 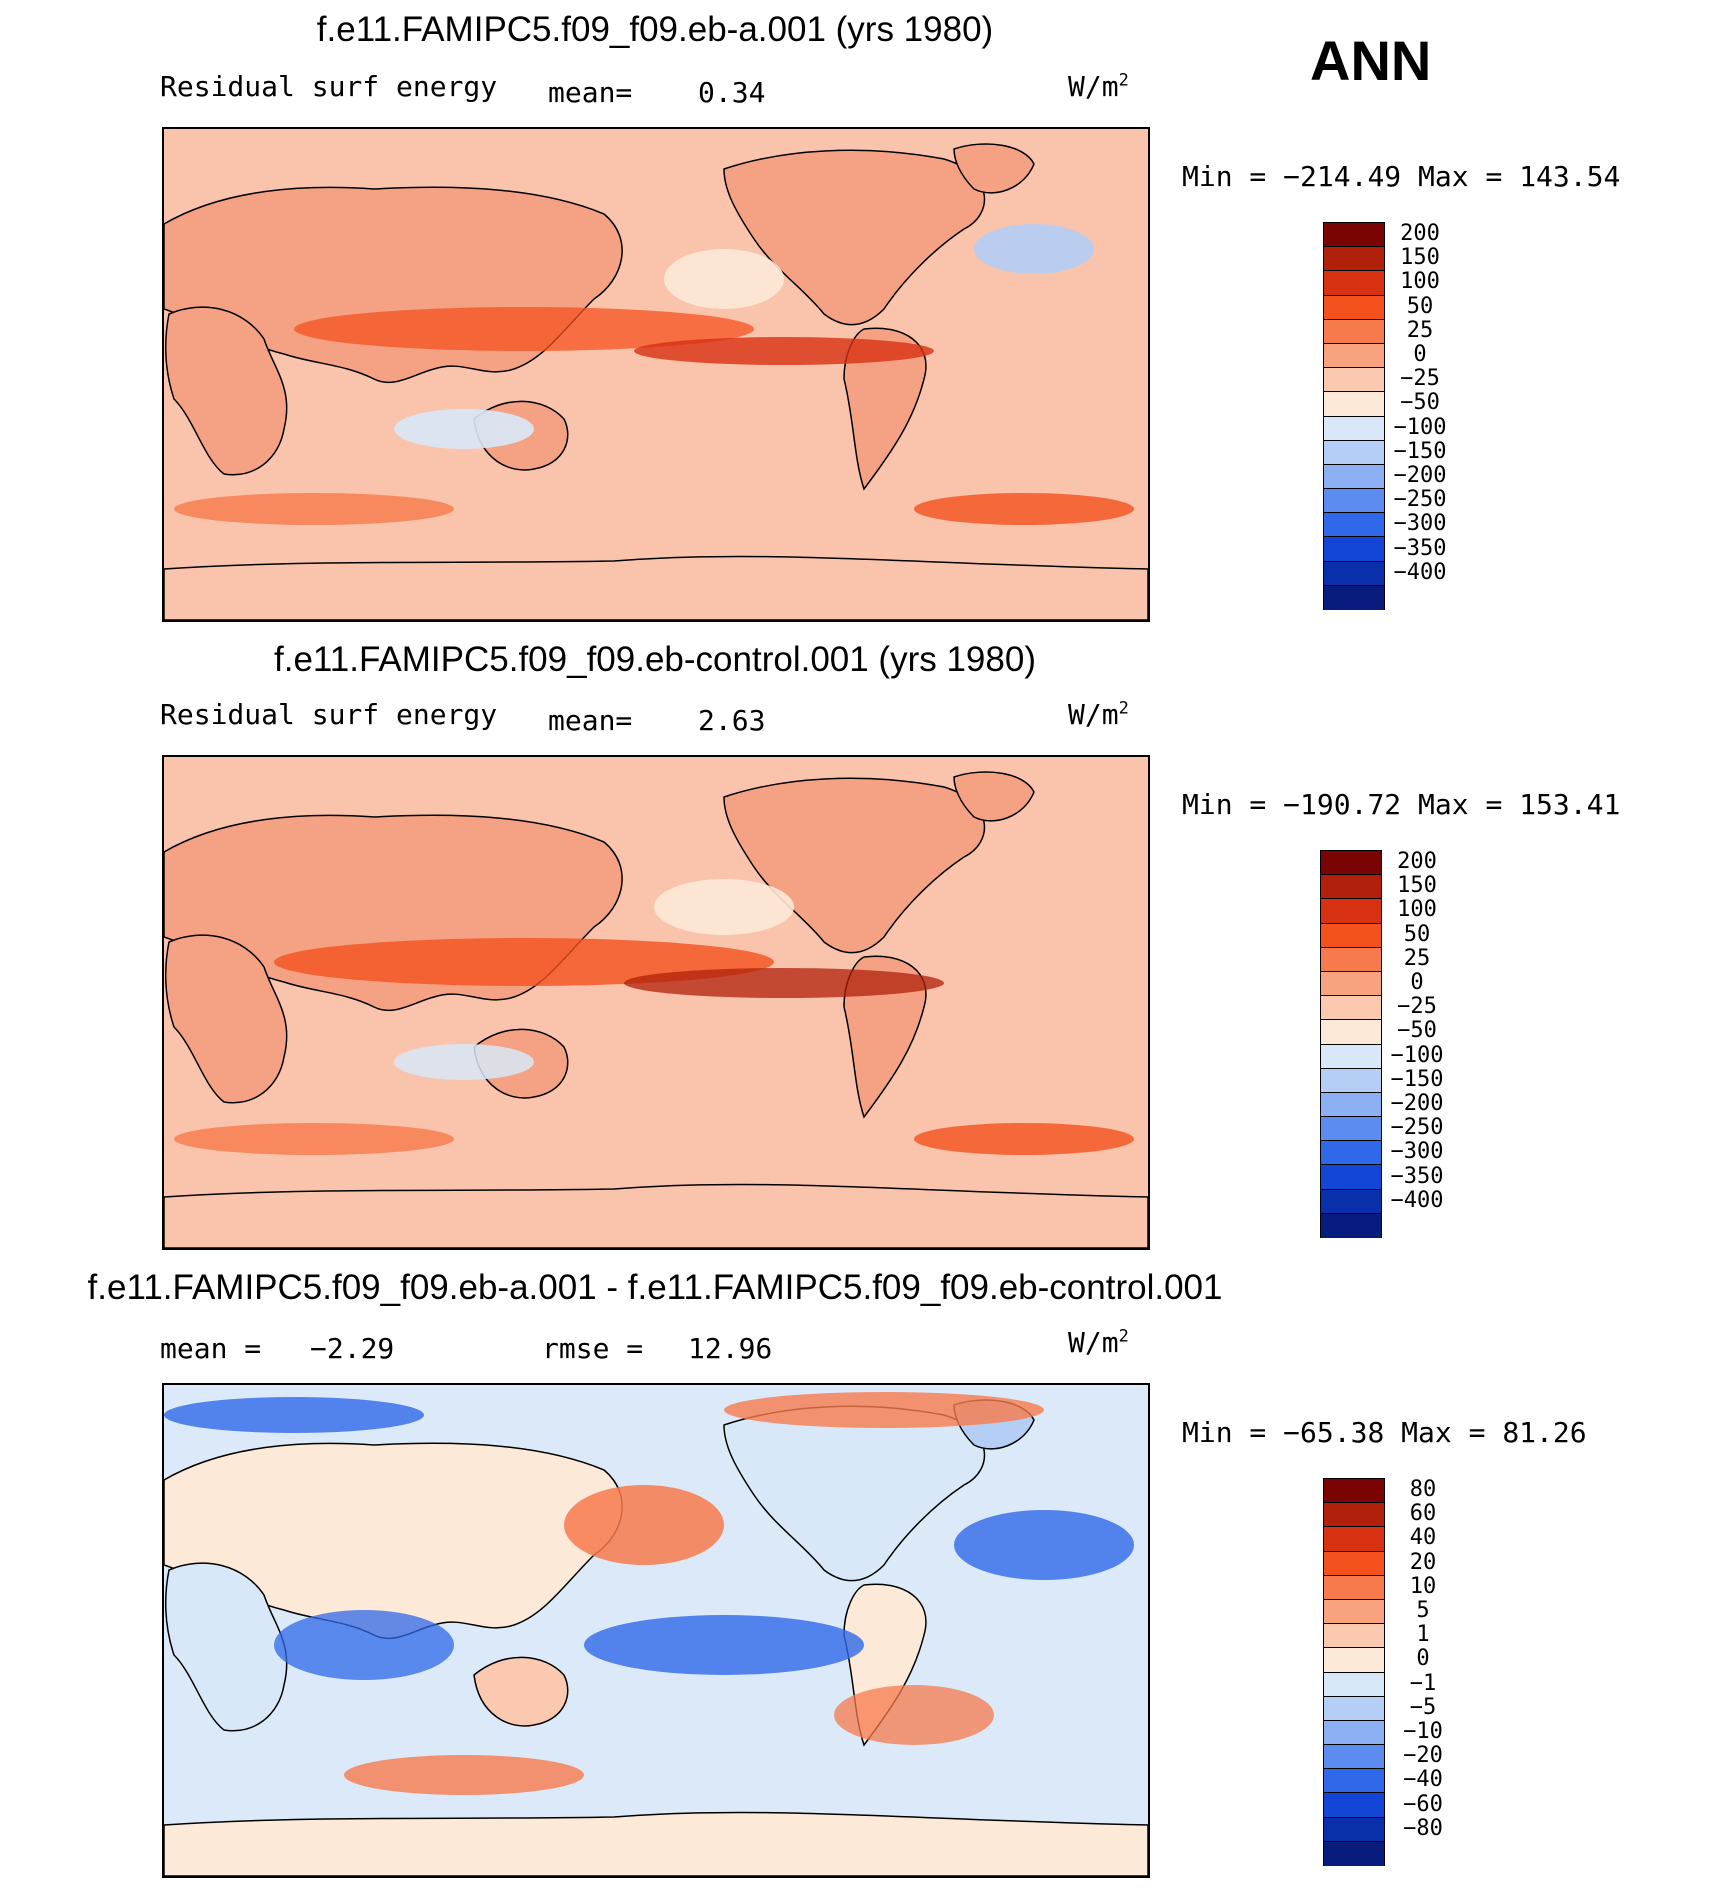 I want to click on panel1-pacific-cool, so click(x=724, y=279).